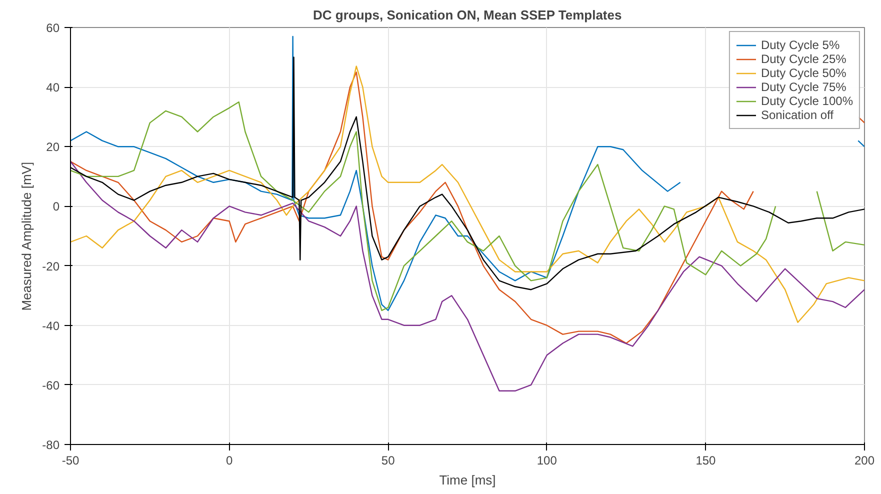 The image size is (881, 494). I want to click on y-tick-label: -80, so click(51, 445).